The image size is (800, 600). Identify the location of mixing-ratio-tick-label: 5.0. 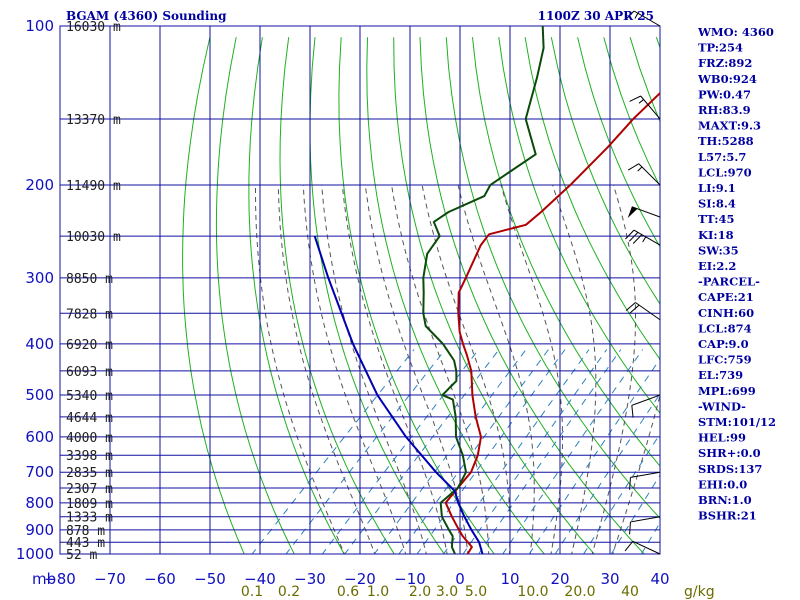
(476, 592).